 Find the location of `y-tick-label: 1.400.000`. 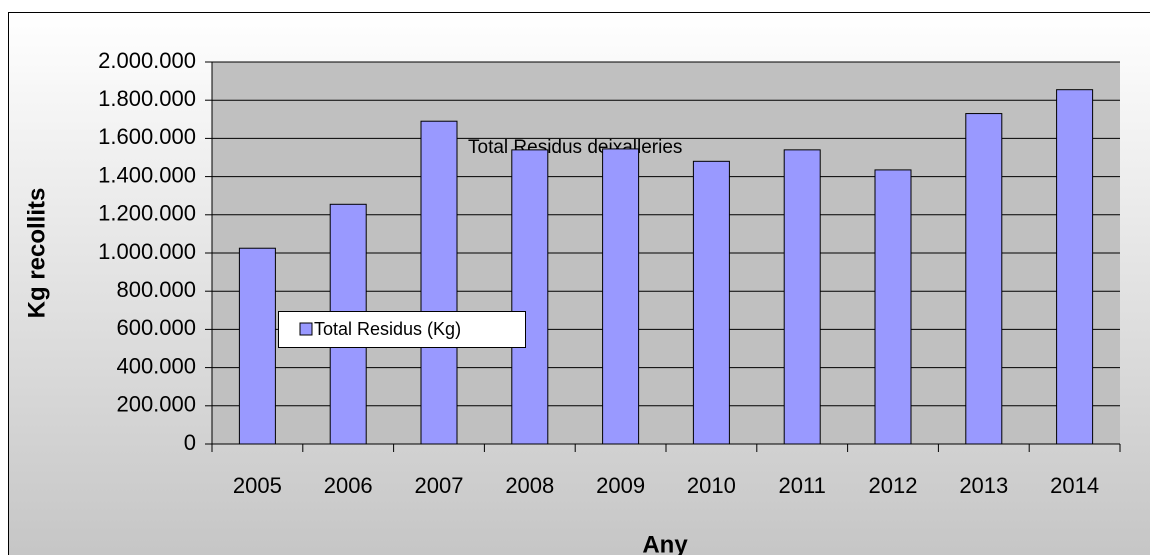

y-tick-label: 1.400.000 is located at coordinates (147, 174).